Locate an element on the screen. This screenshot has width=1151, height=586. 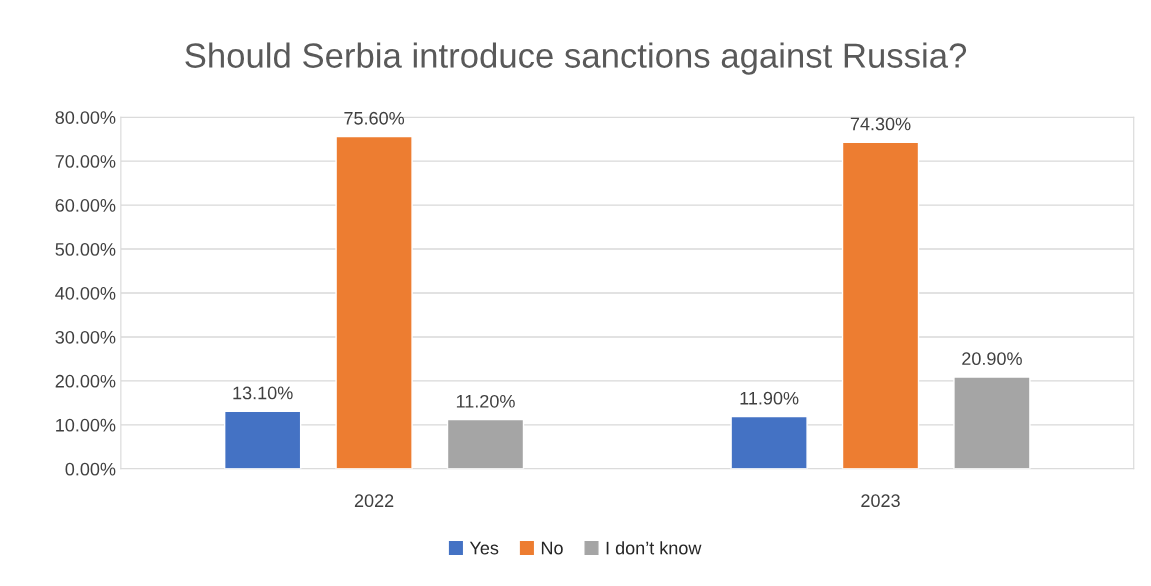
data-label: 11.90% is located at coordinates (769, 398).